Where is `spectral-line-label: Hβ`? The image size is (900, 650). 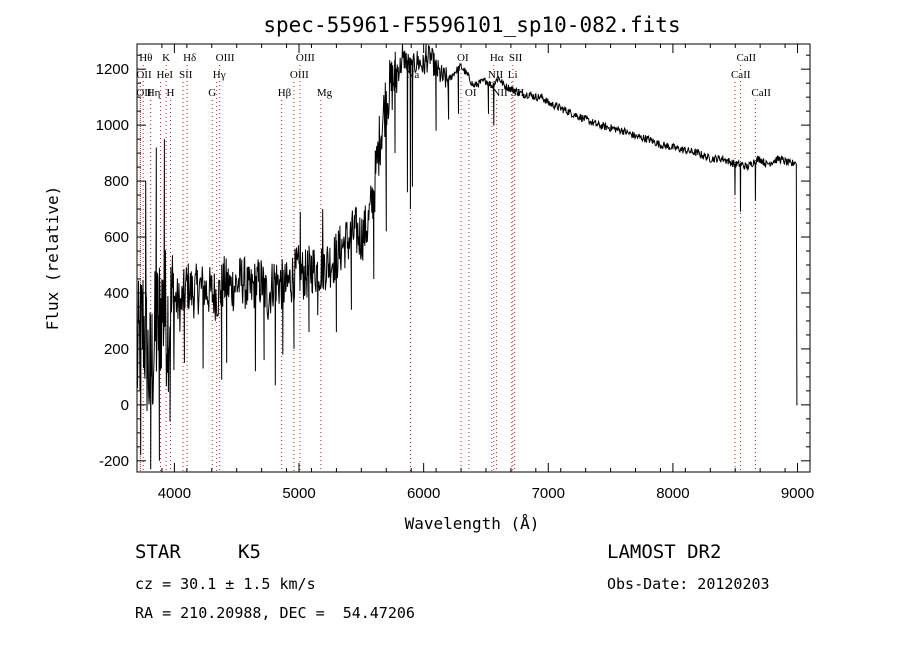
spectral-line-label: Hβ is located at coordinates (285, 93).